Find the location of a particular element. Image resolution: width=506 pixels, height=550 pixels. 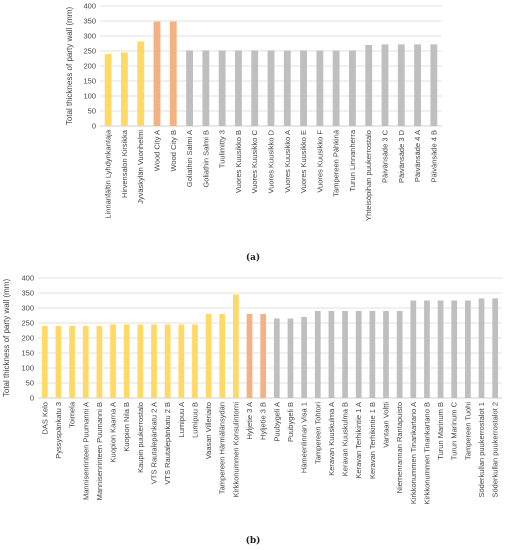

x-tick-label: Mannisenrinteen Puumanni B is located at coordinates (99, 451).